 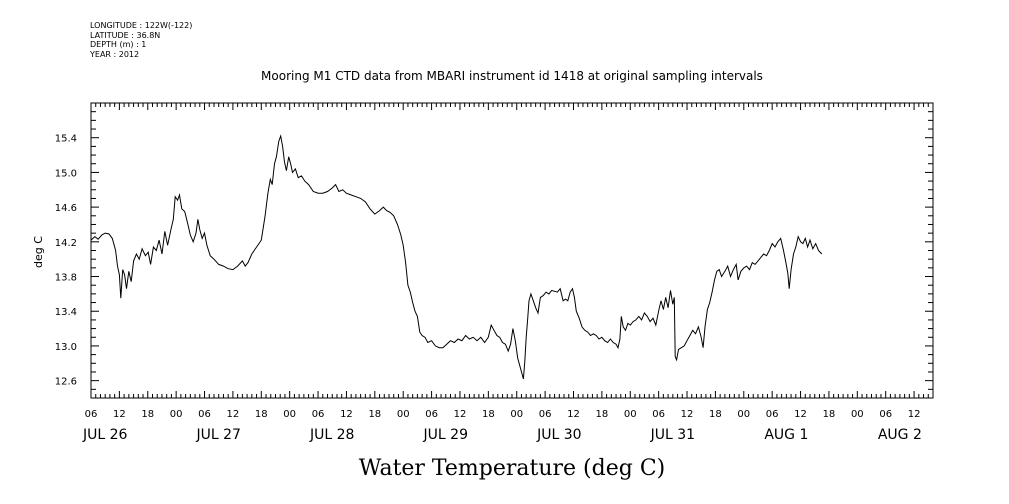 I want to click on y-tick-label: 13.4, so click(x=66, y=312).